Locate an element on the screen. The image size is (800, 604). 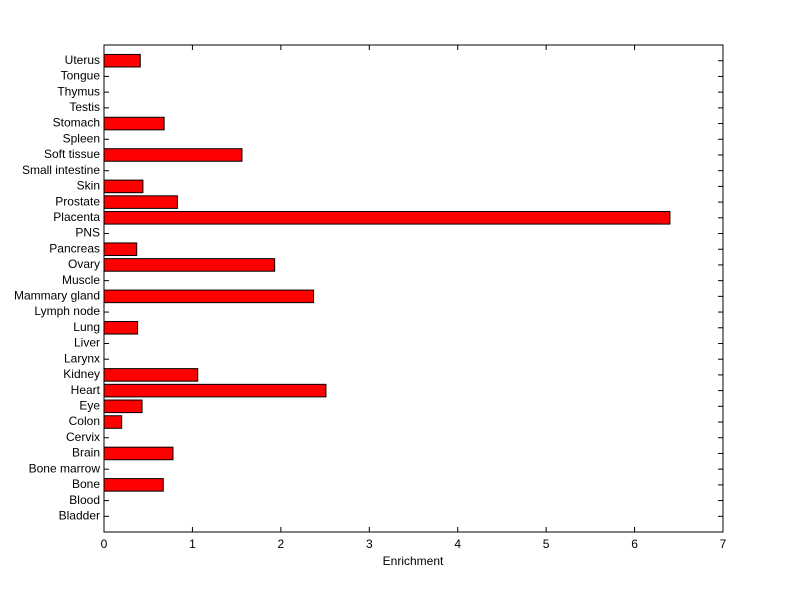
x-tick-label: 5 is located at coordinates (546, 544).